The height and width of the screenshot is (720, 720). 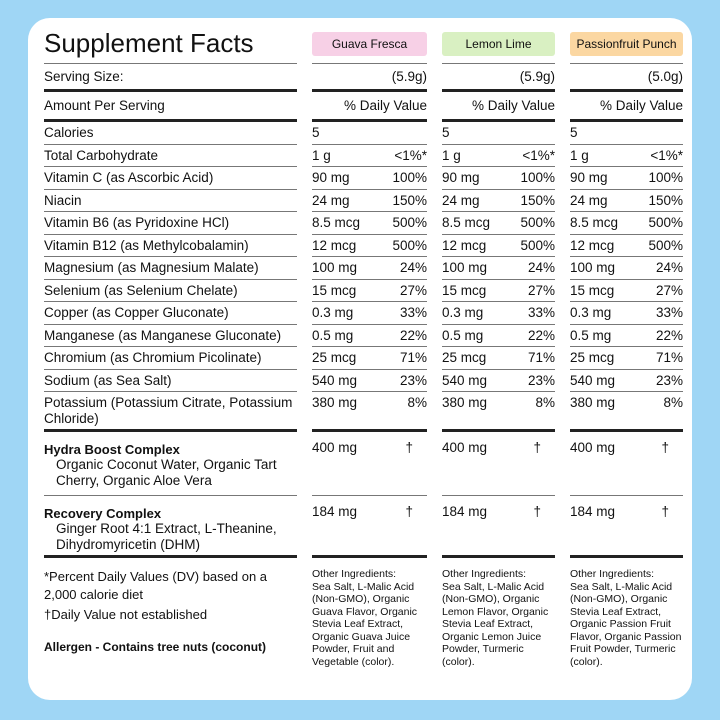 What do you see at coordinates (335, 511) in the screenshot?
I see `amount: 184 mg` at bounding box center [335, 511].